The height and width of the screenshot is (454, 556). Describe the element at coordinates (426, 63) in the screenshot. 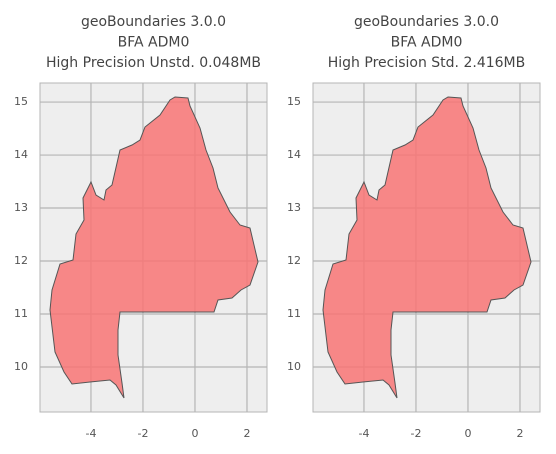

I see `chart-title: High Precision Std. 2.416MB` at that location.